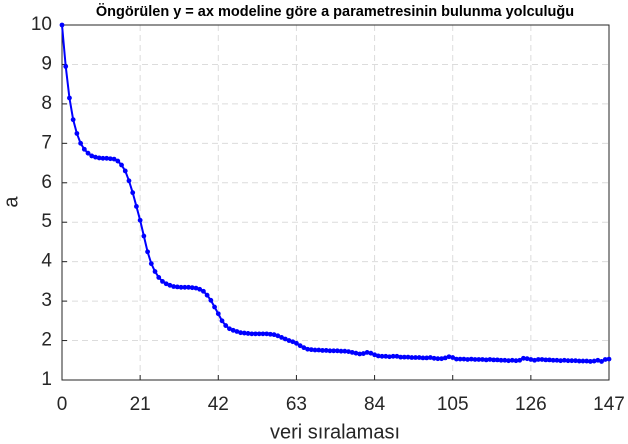 The height and width of the screenshot is (444, 628). What do you see at coordinates (46, 300) in the screenshot?
I see `y-tick-label: 3` at bounding box center [46, 300].